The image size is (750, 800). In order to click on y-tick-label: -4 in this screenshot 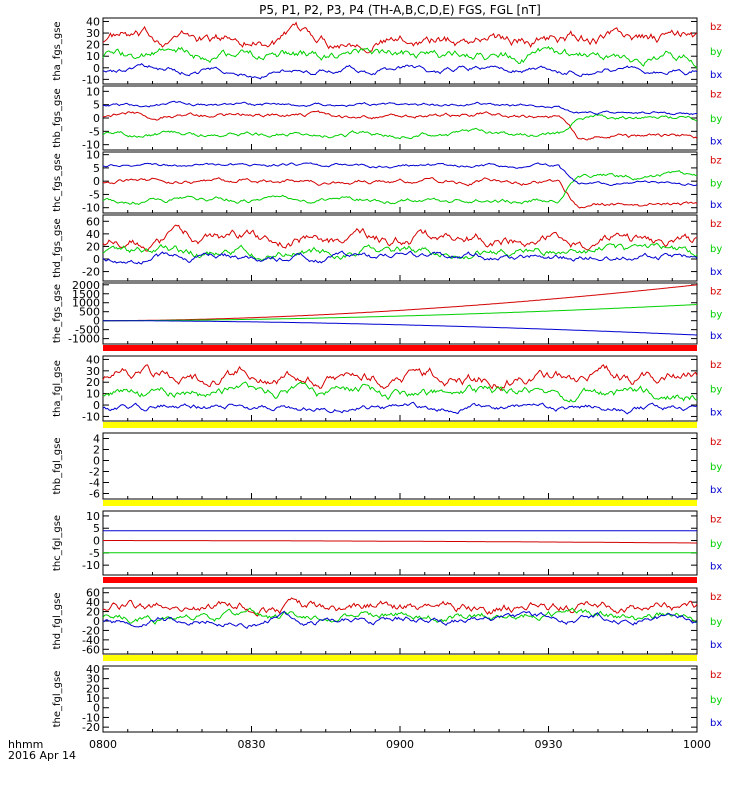, I will do `click(94, 483)`.